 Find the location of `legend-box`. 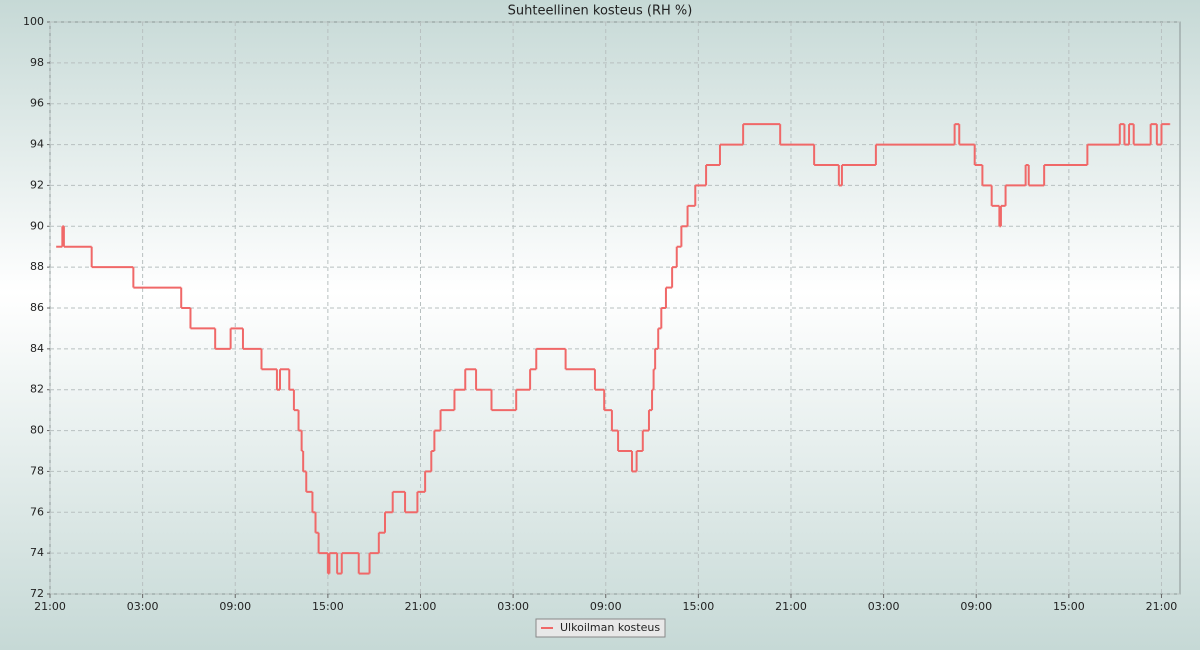

legend-box is located at coordinates (600, 628).